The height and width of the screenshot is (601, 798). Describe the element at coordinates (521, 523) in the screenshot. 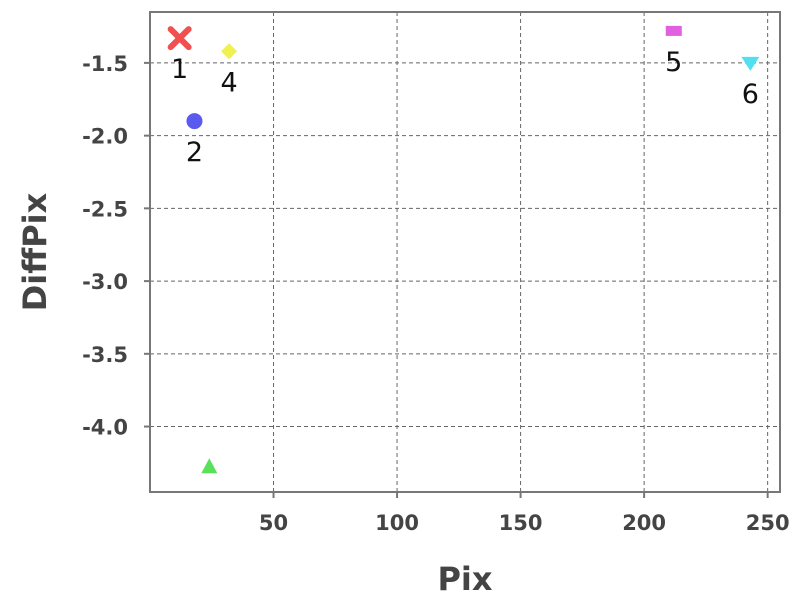

I see `x-tick-label: 150` at that location.